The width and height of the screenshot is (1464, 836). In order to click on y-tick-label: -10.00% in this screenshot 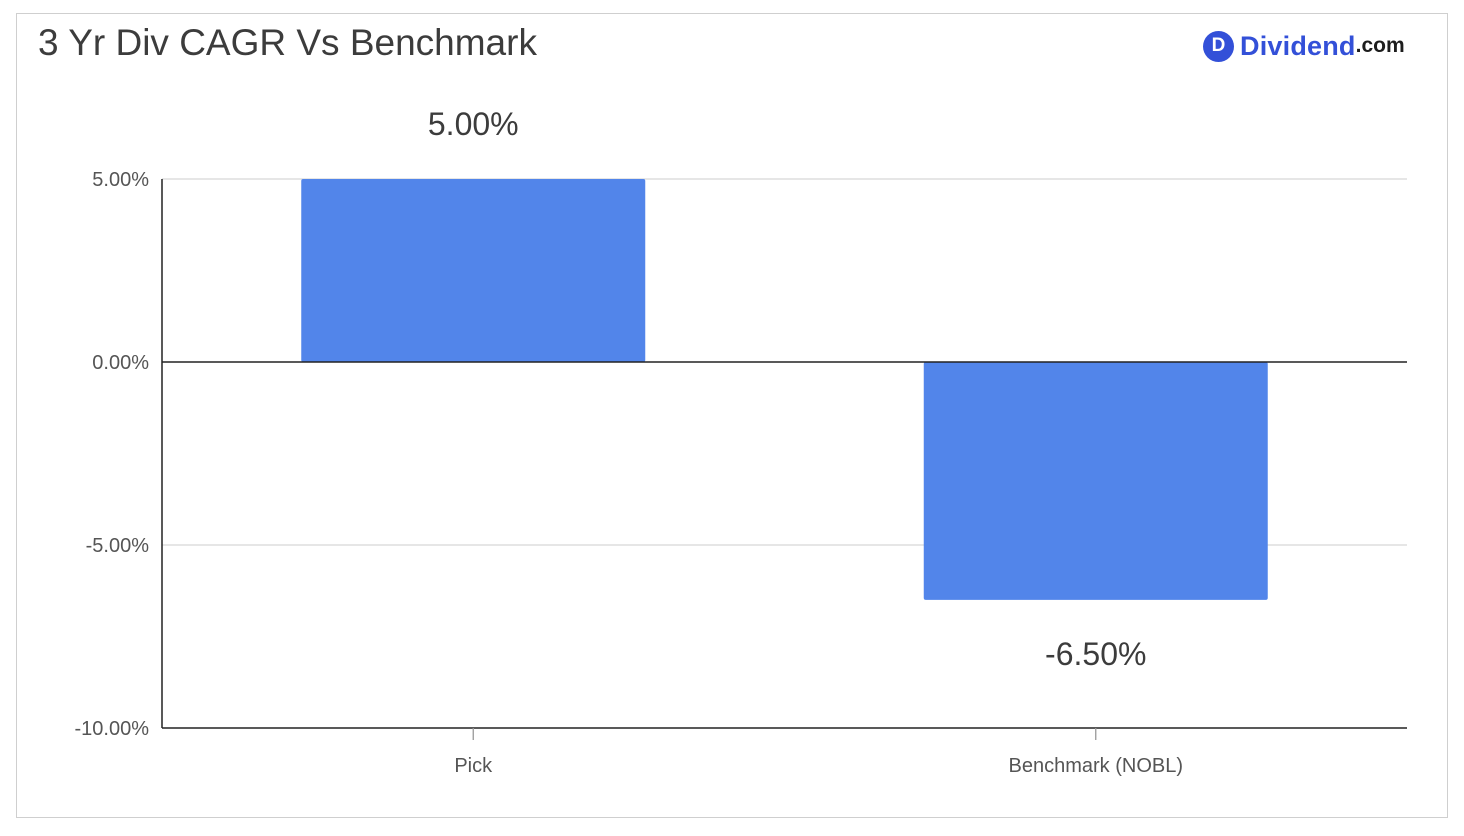, I will do `click(112, 729)`.